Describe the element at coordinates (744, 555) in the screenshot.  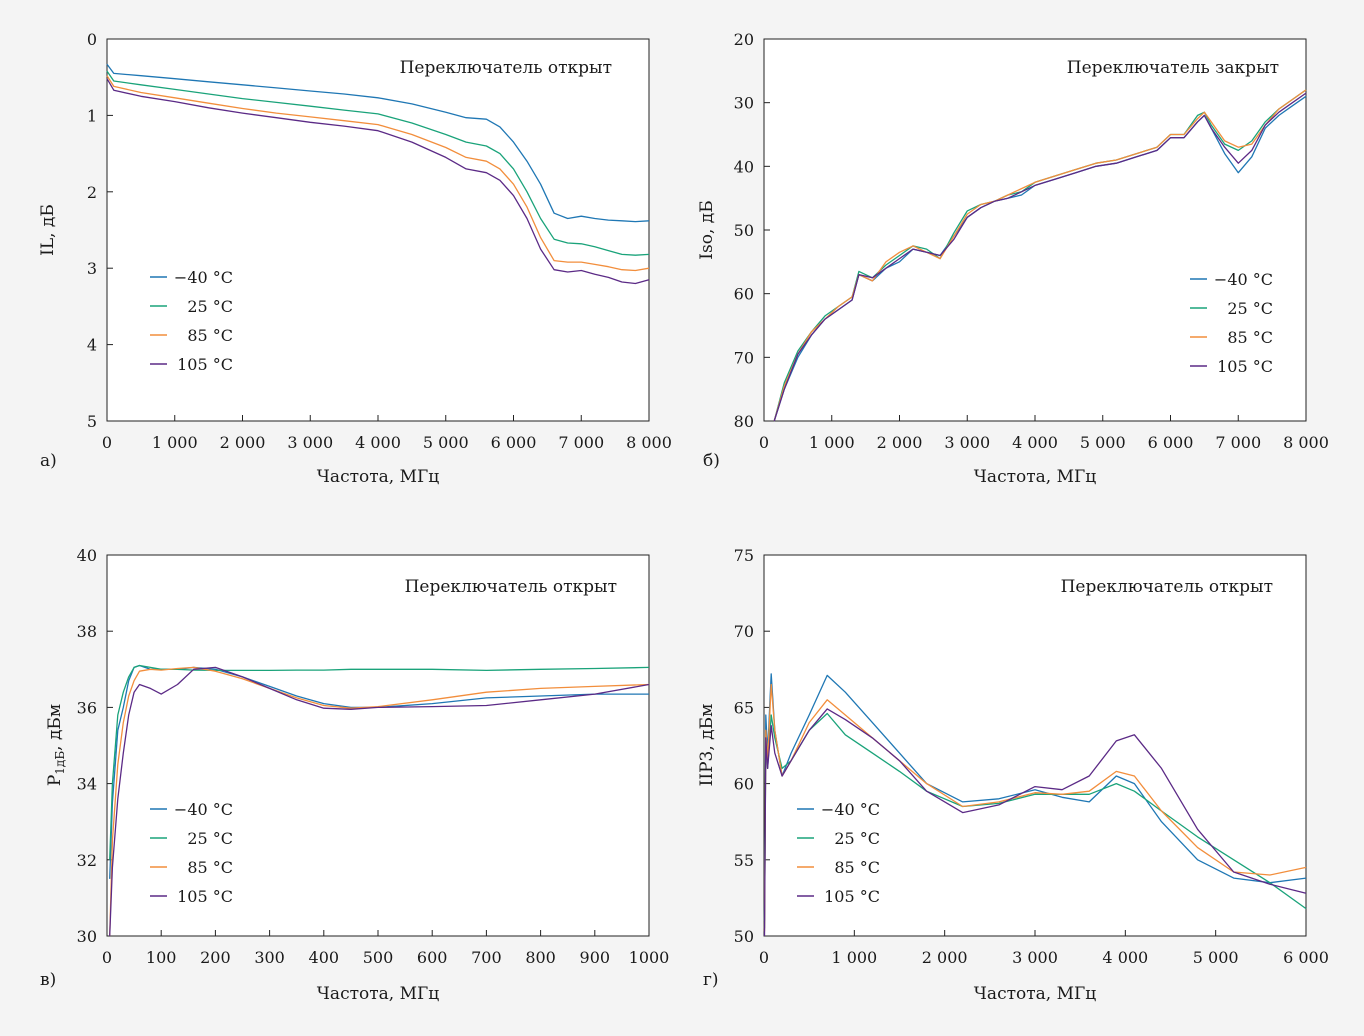
I see `y-tick-label: 75` at that location.